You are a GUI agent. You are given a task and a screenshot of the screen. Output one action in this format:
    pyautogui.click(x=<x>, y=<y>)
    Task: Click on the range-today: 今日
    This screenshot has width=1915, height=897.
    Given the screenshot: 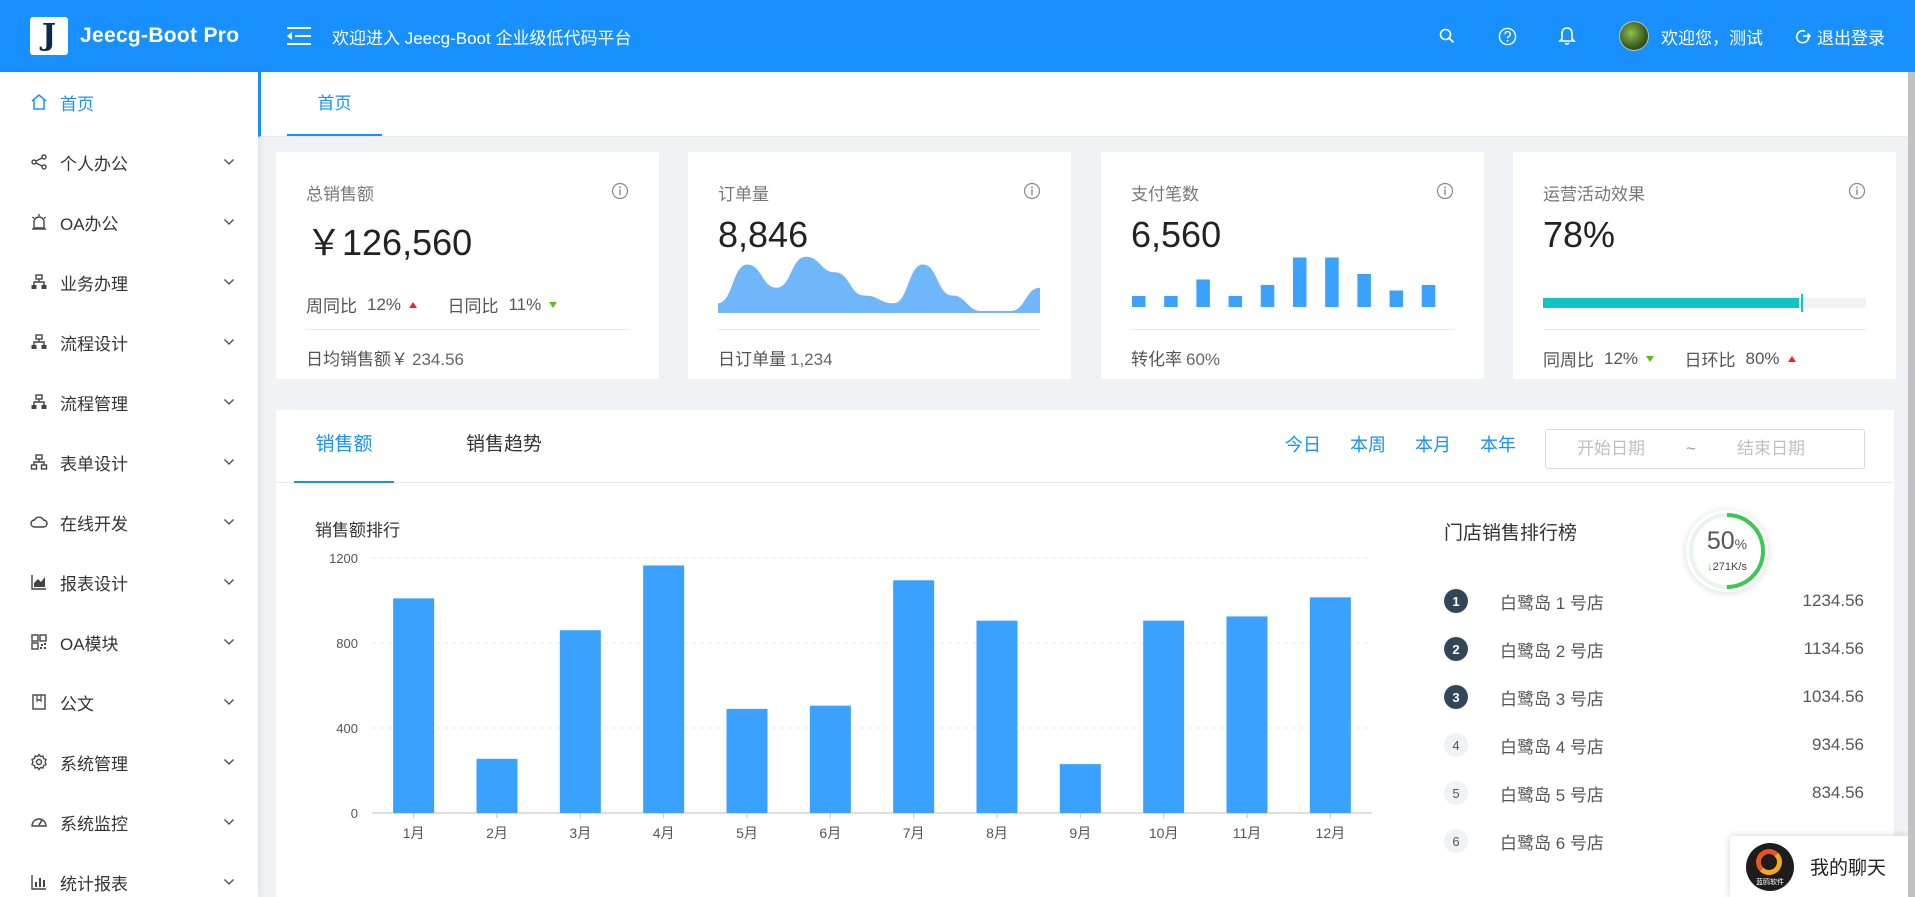 What is the action you would take?
    pyautogui.click(x=1303, y=445)
    